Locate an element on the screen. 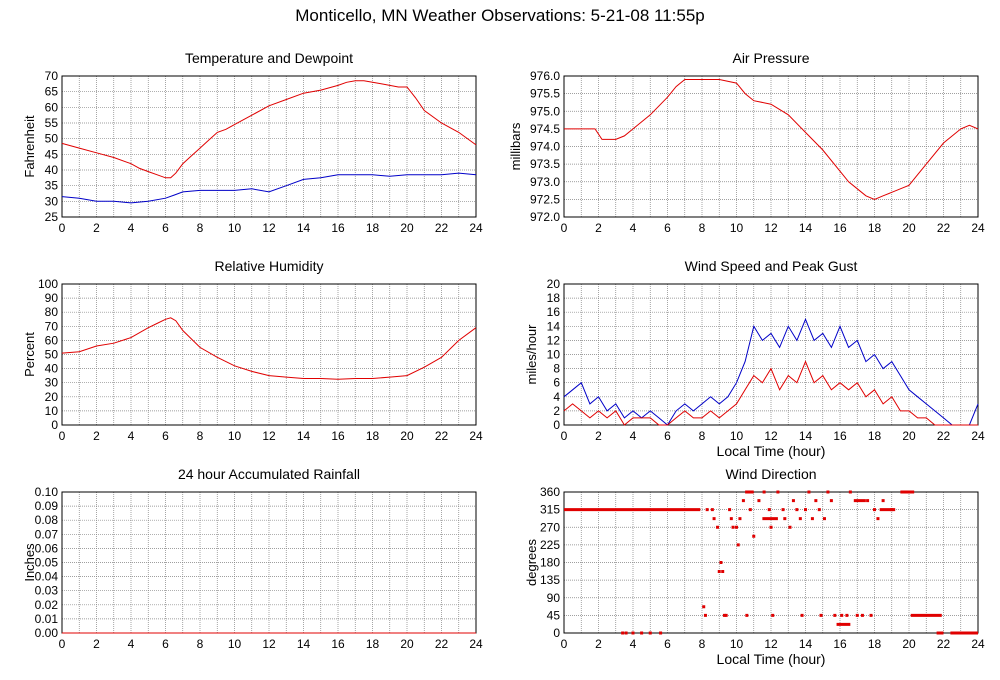 This screenshot has height=680, width=1000. rain-y-tick-label: 0.10 is located at coordinates (47, 492).